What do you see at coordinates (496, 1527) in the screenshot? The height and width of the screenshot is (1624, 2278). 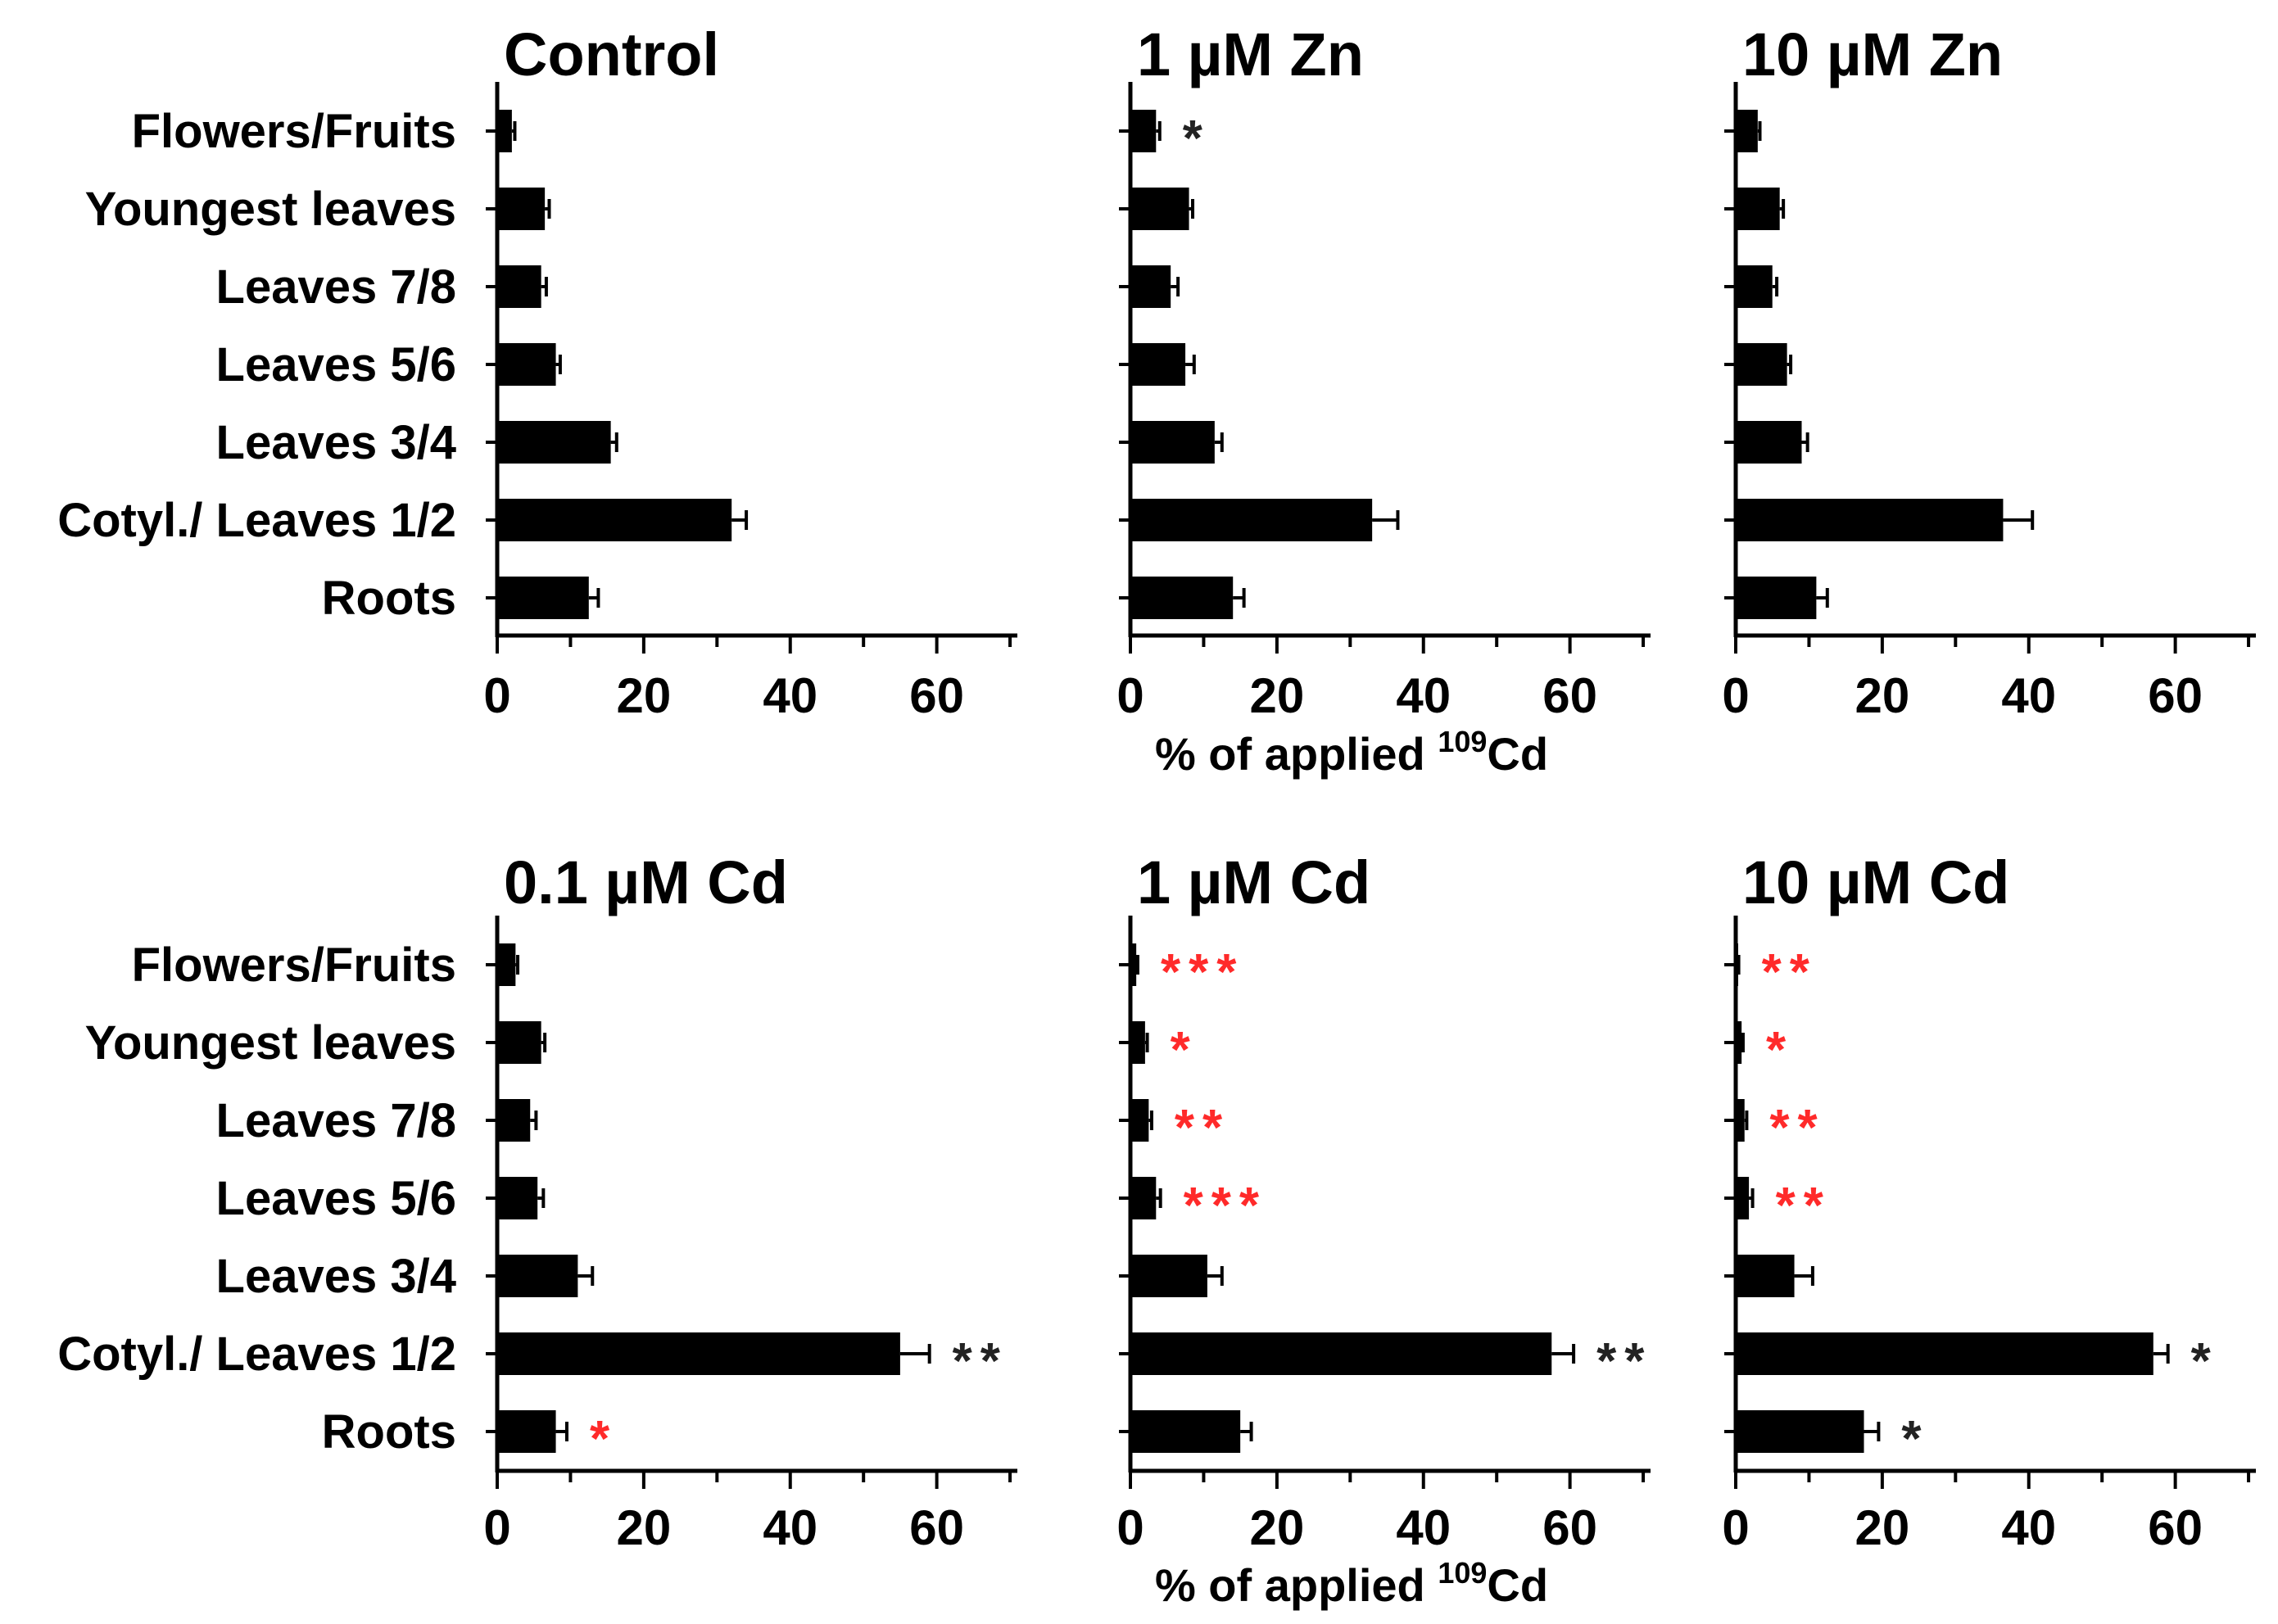 I see `panel-4-x-tick-label: 0` at bounding box center [496, 1527].